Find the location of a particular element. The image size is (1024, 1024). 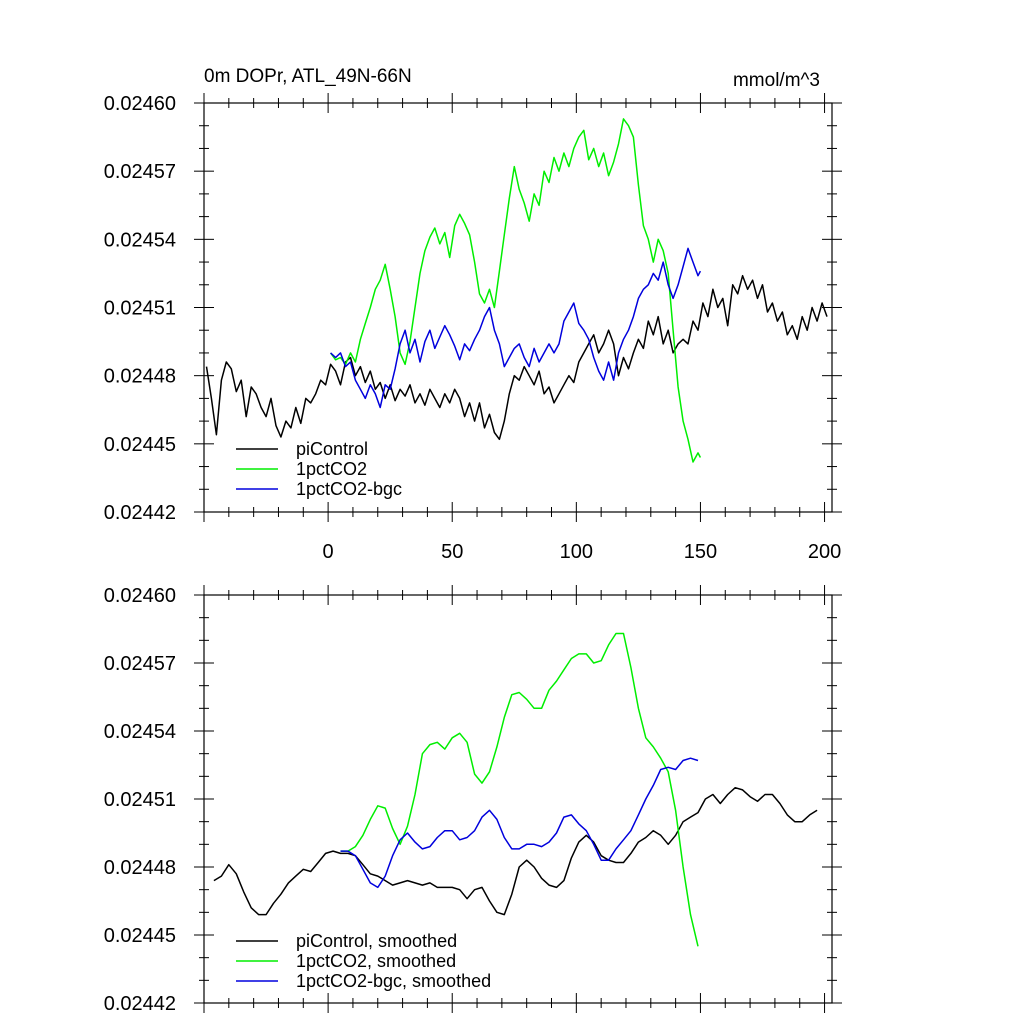

legend-label: 1pctCO2 is located at coordinates (331, 469).